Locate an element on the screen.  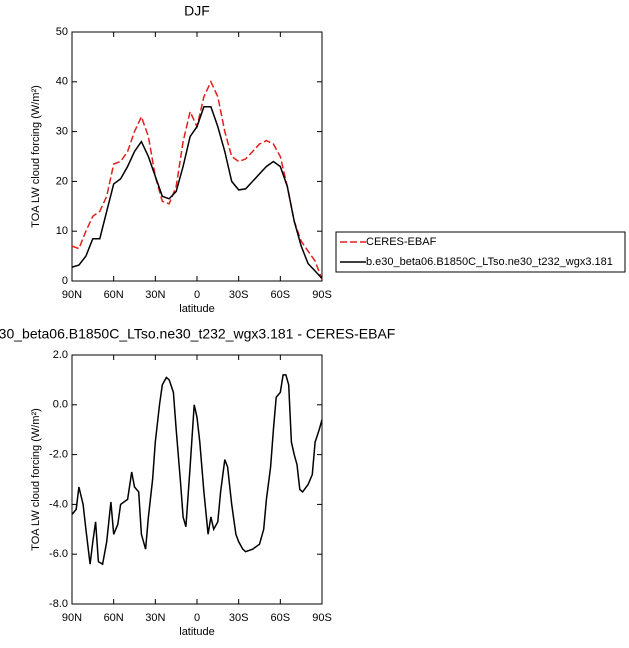
y-tick-label: 20 is located at coordinates (62, 181).